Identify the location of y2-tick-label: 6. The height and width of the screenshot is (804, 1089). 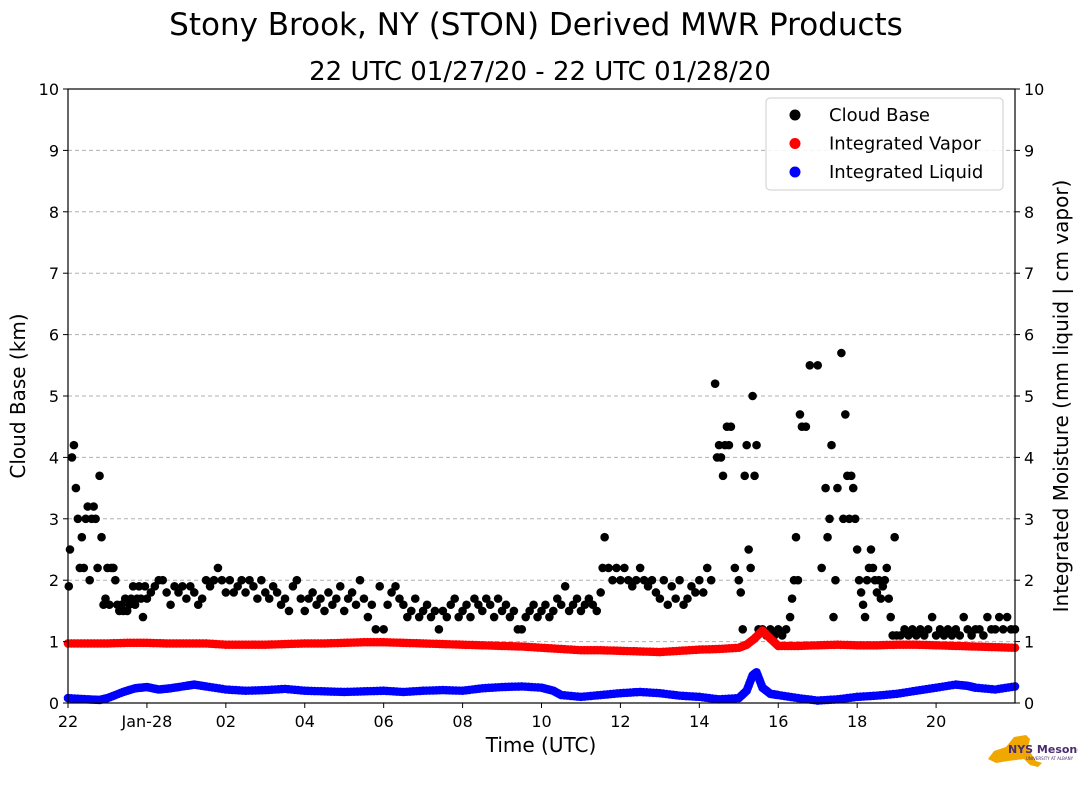
(1029, 335).